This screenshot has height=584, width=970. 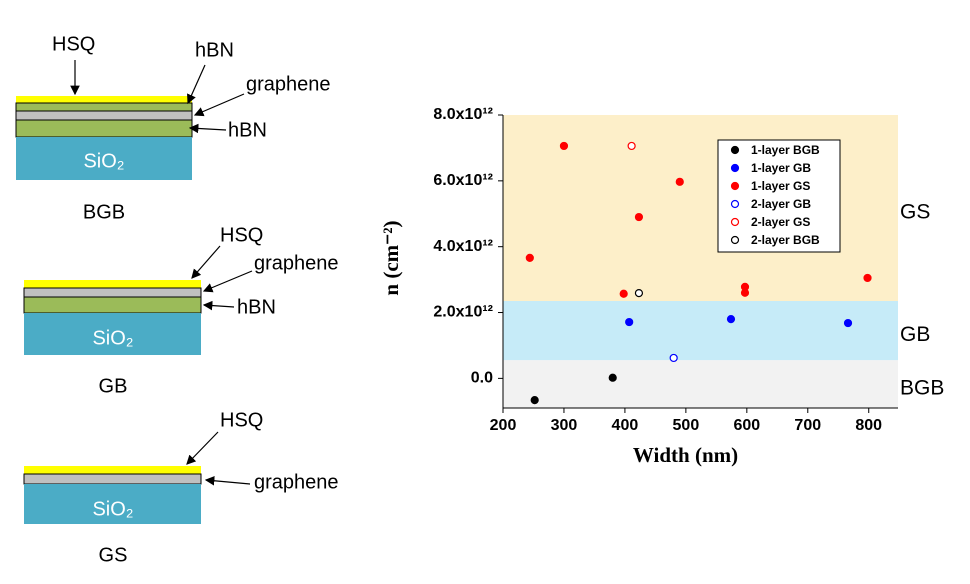 I want to click on caption: GS, so click(x=113, y=555).